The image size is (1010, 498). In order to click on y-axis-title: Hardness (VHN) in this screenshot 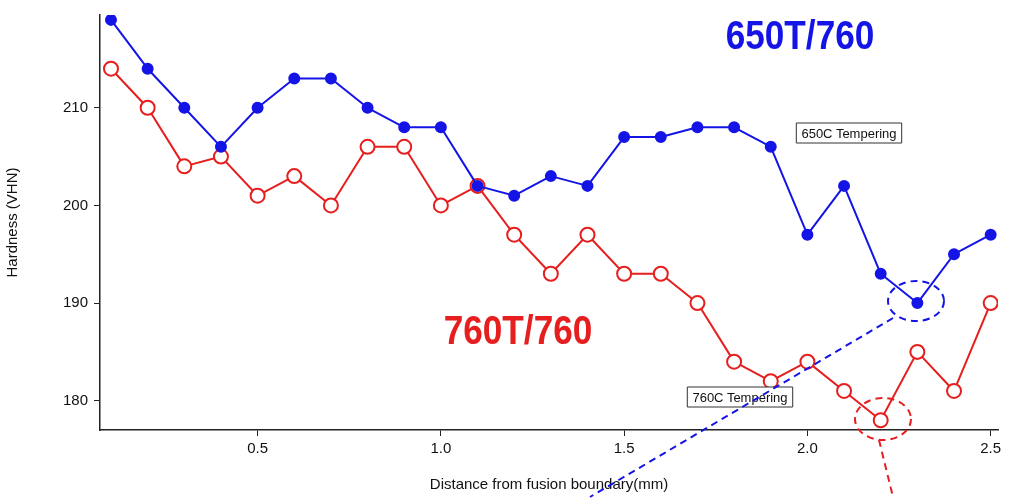, I will do `click(12, 222)`.